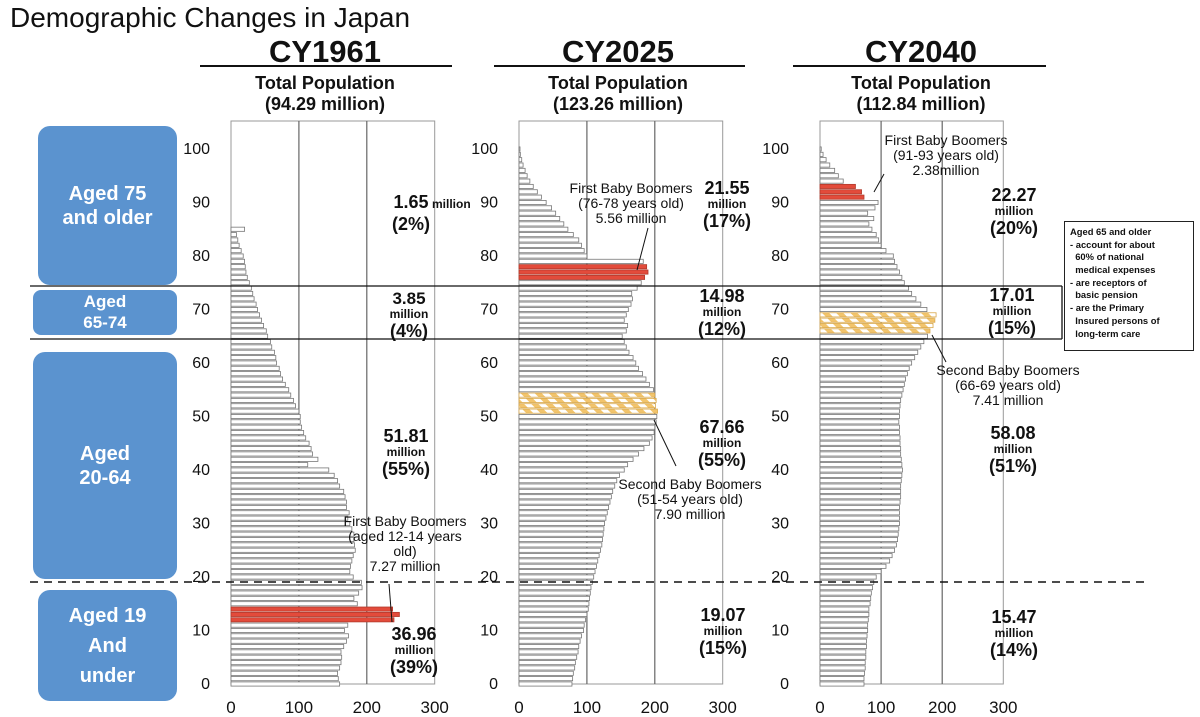 This screenshot has width=1200, height=717. Describe the element at coordinates (1113, 270) in the screenshot. I see `side-note-line: medical expenses` at that location.